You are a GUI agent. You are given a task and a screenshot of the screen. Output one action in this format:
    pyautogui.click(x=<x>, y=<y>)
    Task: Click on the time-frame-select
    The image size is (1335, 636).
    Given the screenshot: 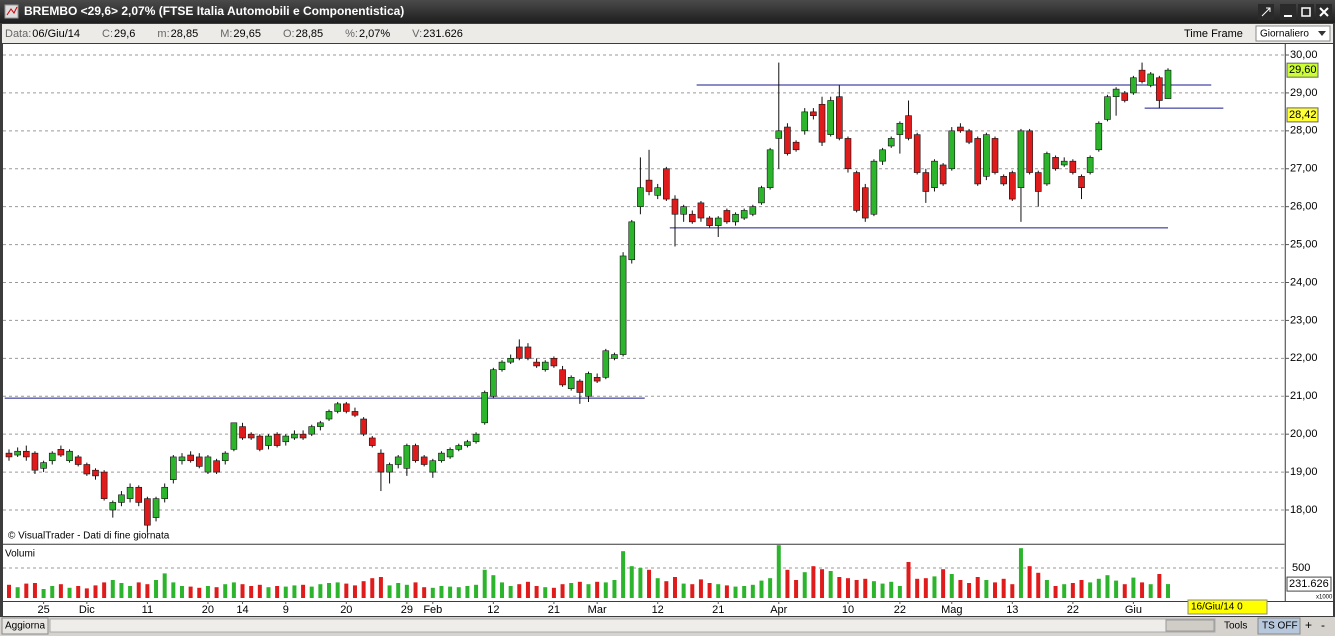 What is the action you would take?
    pyautogui.click(x=1293, y=33)
    